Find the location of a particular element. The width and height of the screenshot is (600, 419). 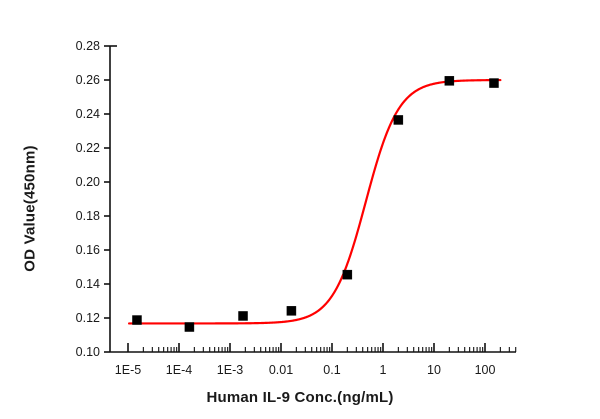

y-tick-label: 0.12 is located at coordinates (87, 318).